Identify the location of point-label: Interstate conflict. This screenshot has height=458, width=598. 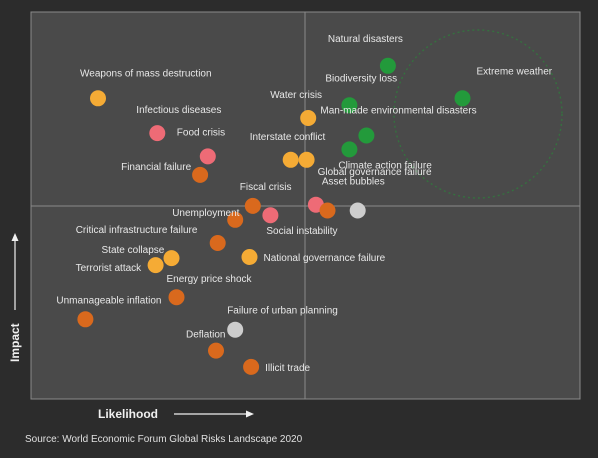
(288, 137).